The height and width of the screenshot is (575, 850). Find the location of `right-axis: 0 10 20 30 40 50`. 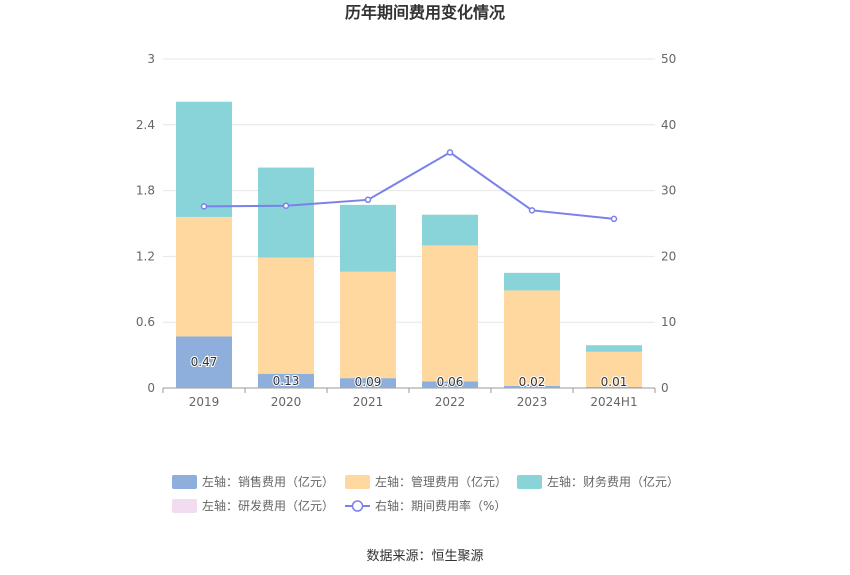

right-axis: 0 10 20 30 40 50 is located at coordinates (668, 223).